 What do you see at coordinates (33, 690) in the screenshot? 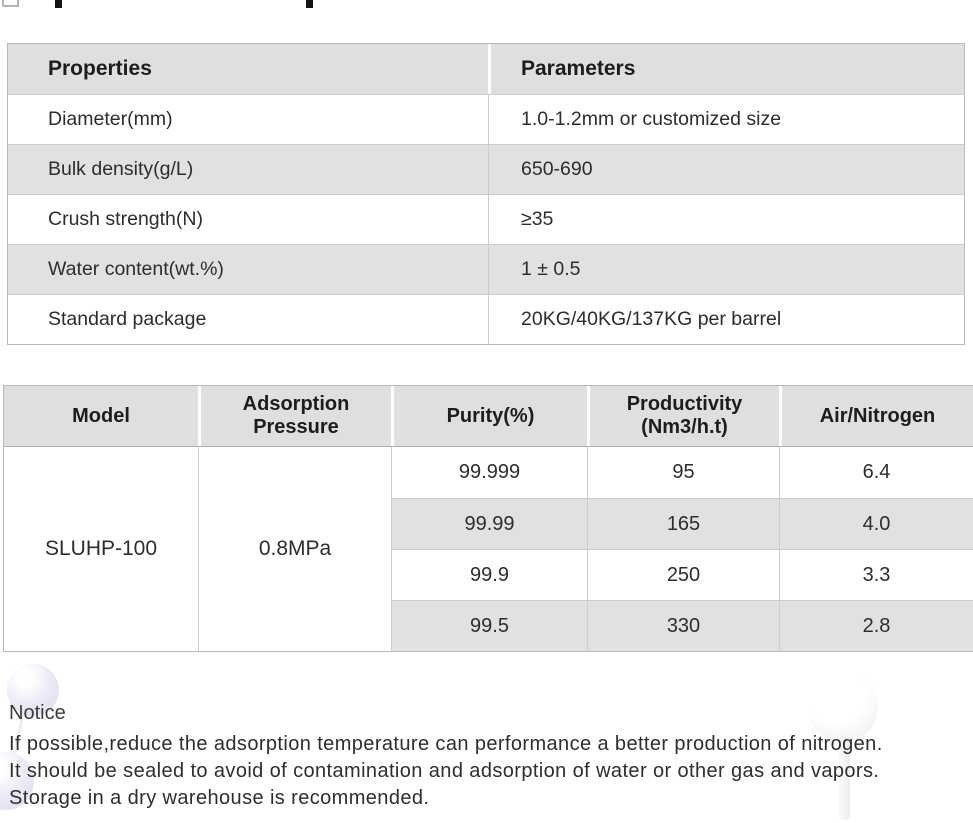
I see `lavender-balloon-decoration` at bounding box center [33, 690].